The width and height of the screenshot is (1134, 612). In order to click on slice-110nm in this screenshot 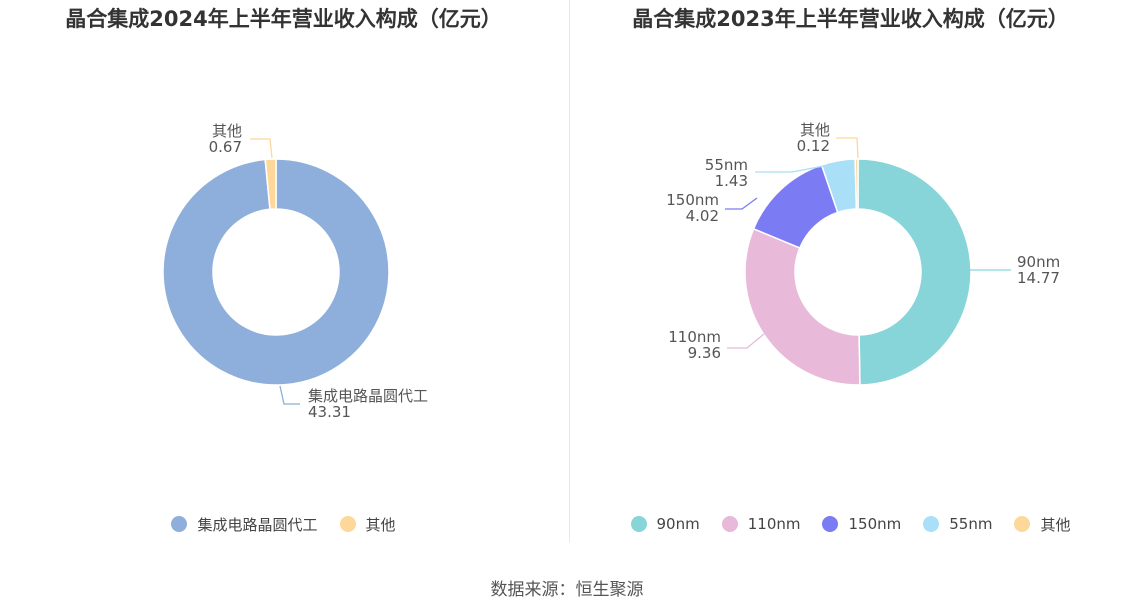, I will do `click(802, 306)`.